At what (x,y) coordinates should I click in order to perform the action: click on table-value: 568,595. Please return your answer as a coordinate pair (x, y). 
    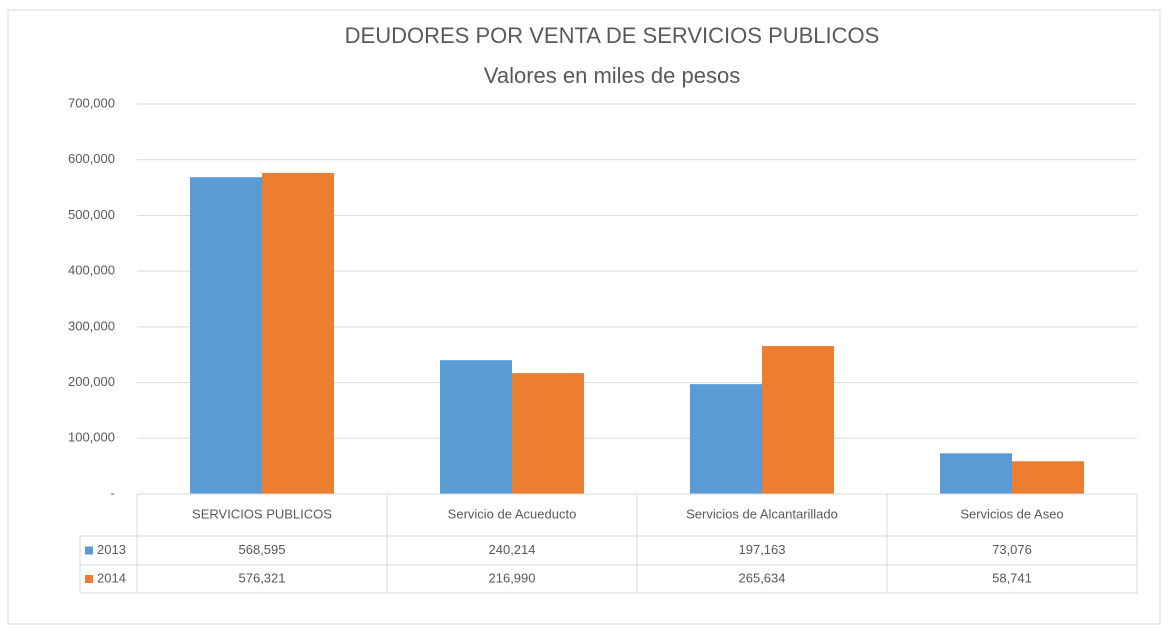
    Looking at the image, I should click on (262, 549).